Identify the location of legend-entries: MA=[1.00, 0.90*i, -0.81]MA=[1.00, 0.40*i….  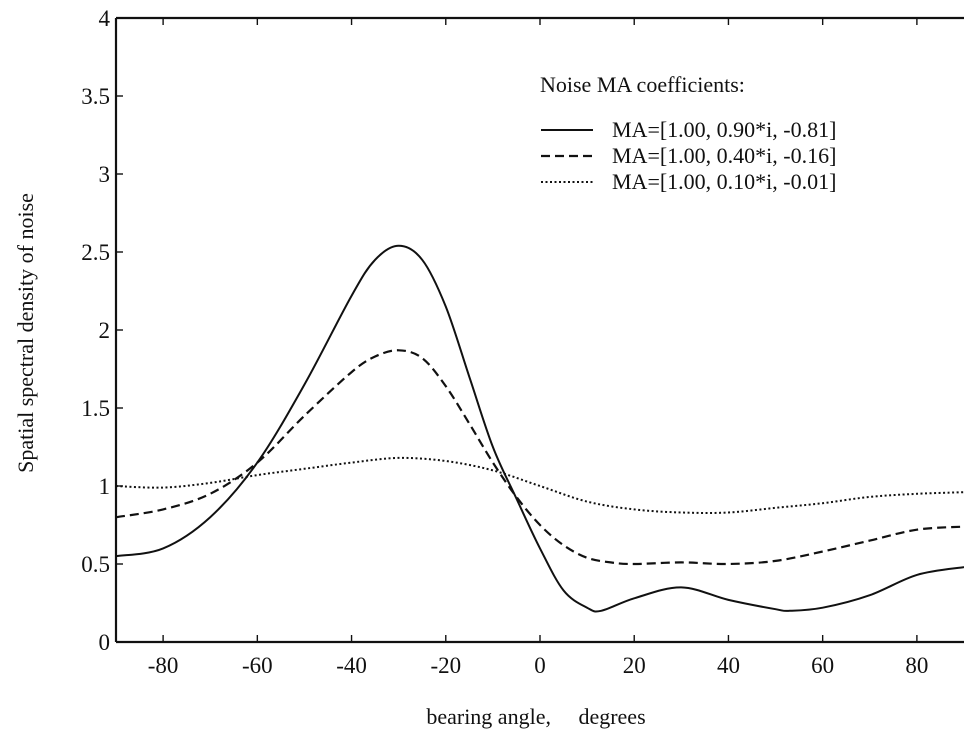
(688, 155).